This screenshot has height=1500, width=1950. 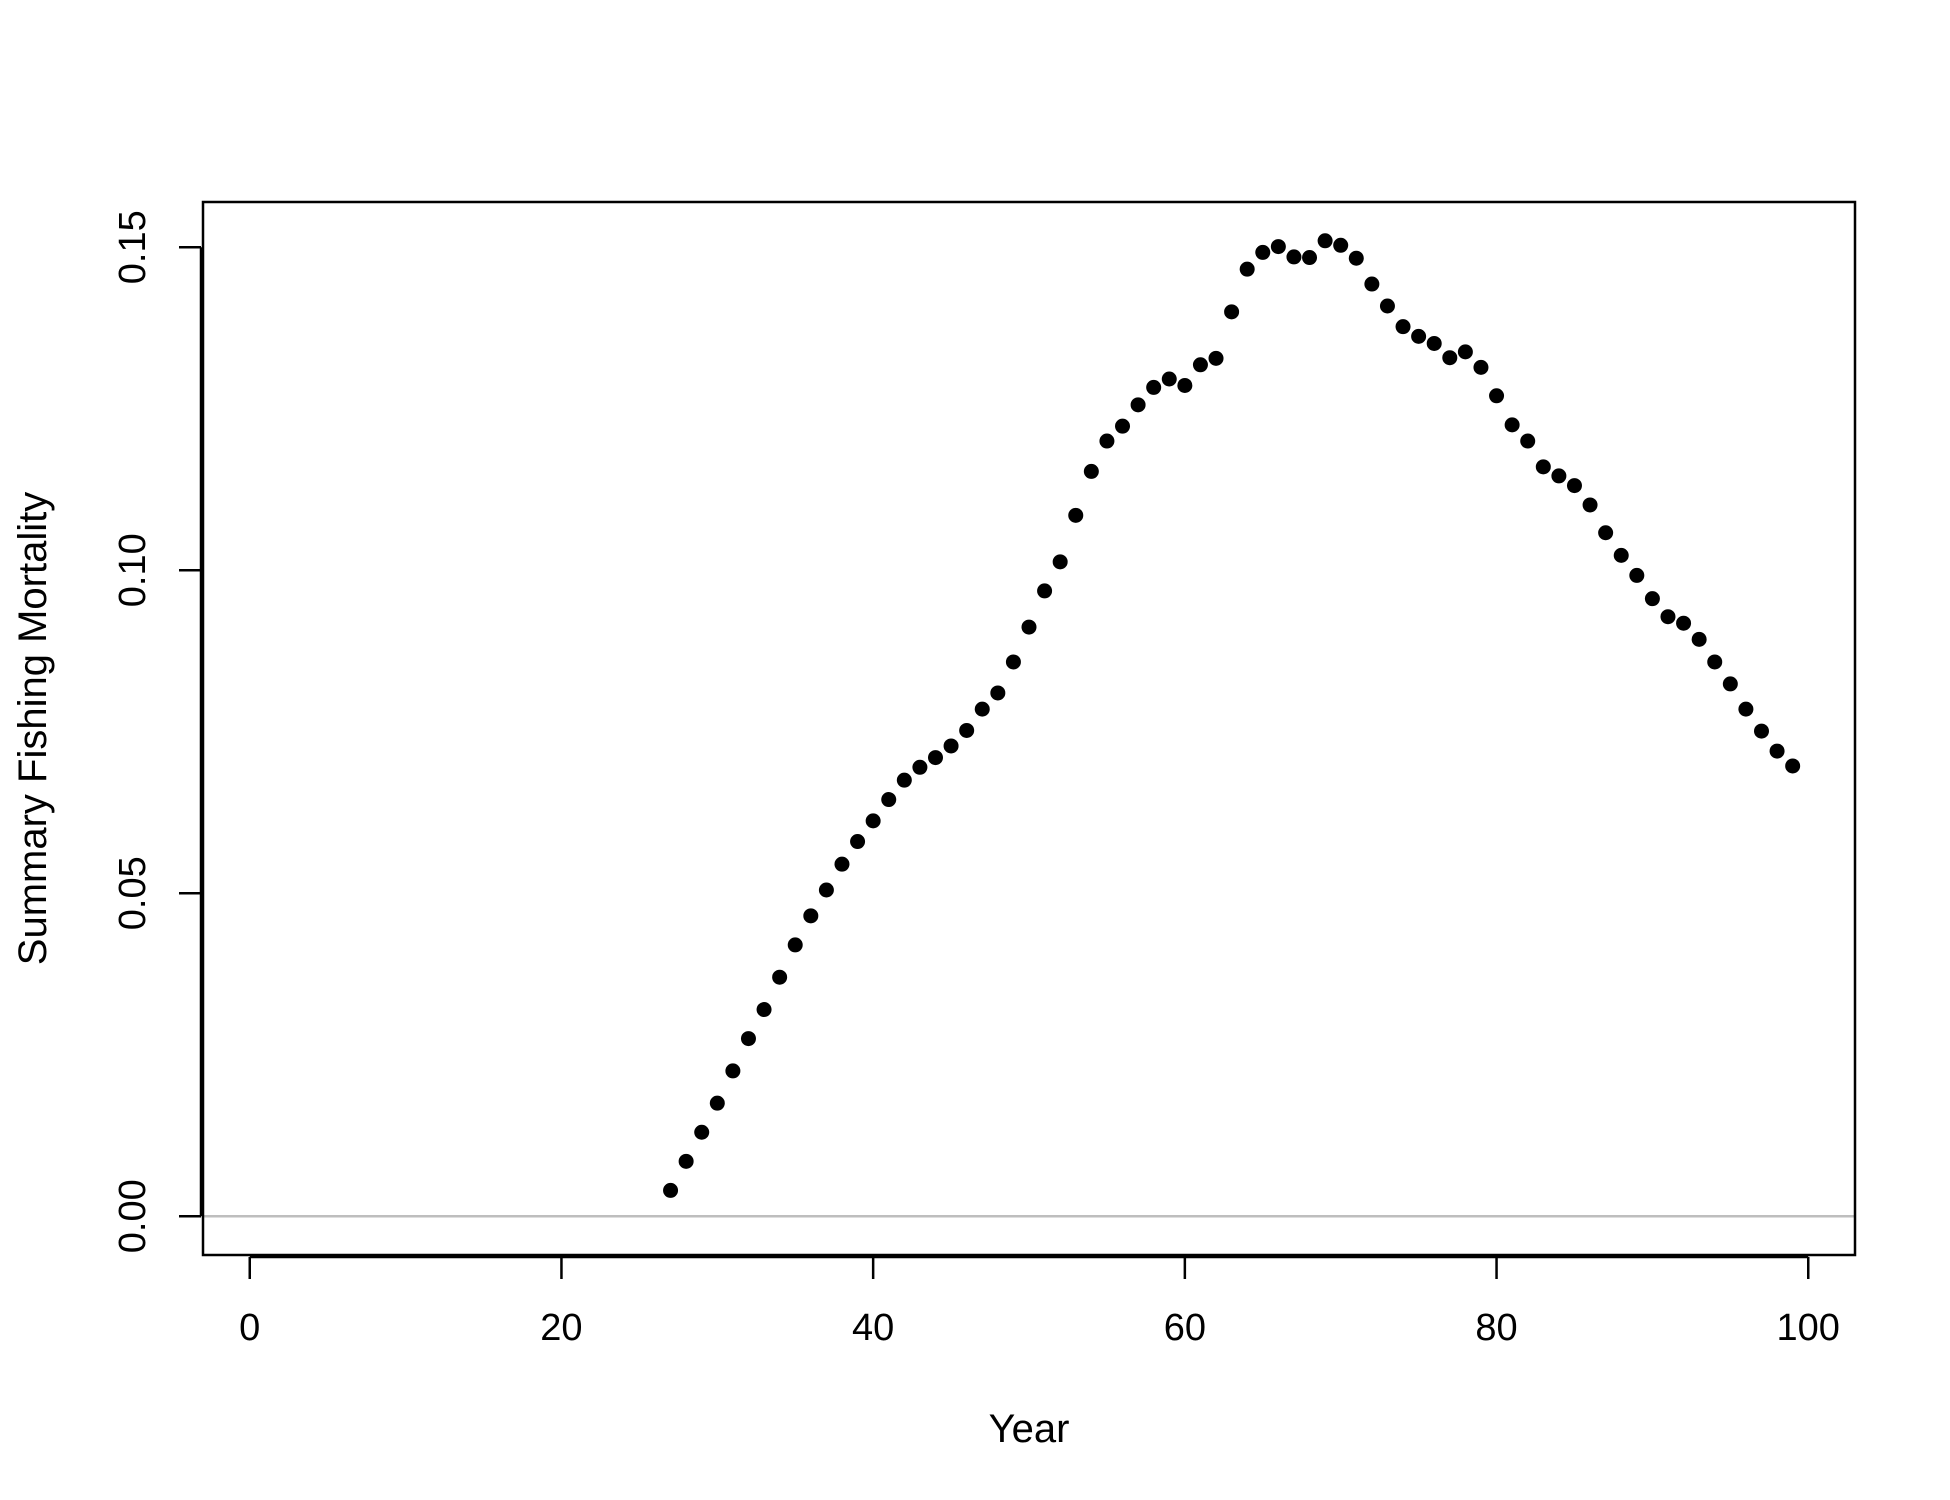 What do you see at coordinates (157, 731) in the screenshot?
I see `y-axis: 0.00 0.05 0.10 0.15` at bounding box center [157, 731].